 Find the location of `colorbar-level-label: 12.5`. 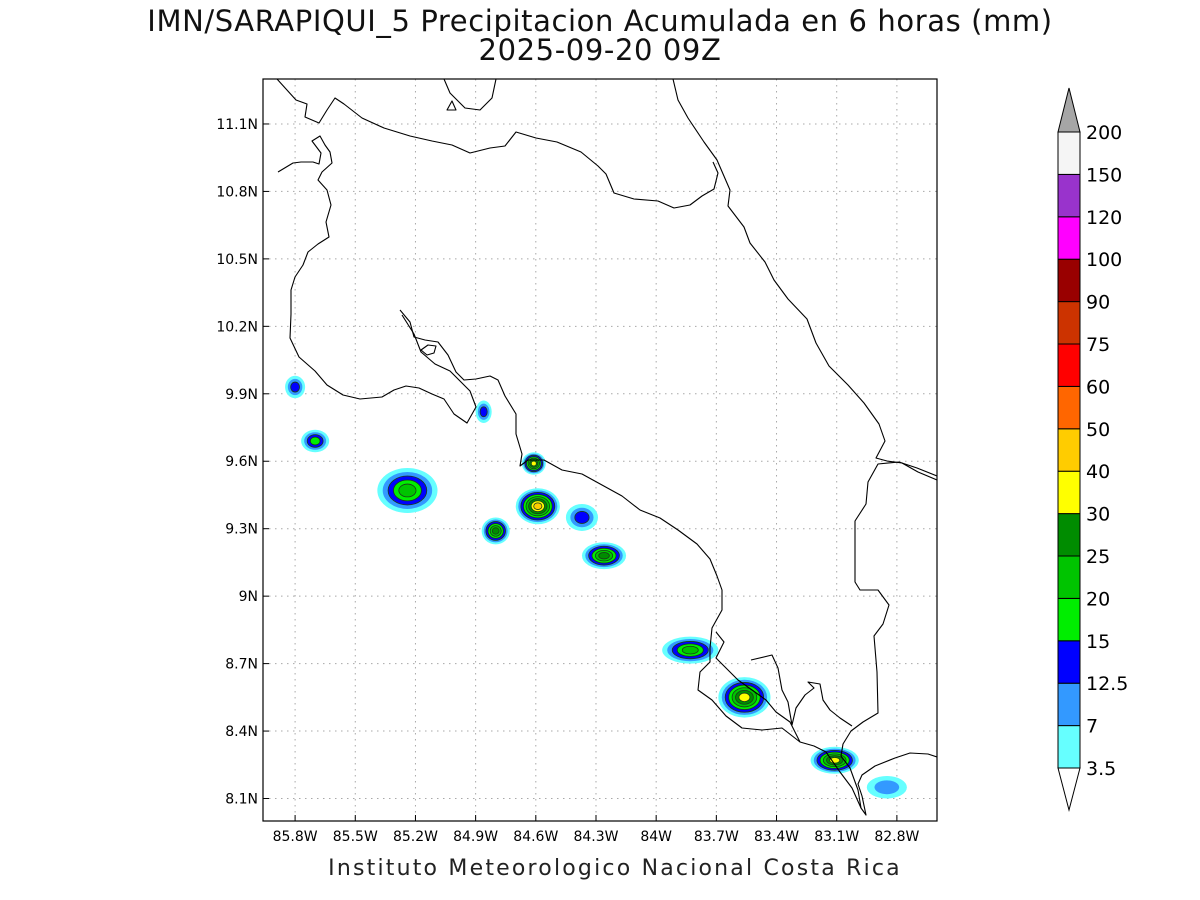

colorbar-level-label: 12.5 is located at coordinates (1107, 684).